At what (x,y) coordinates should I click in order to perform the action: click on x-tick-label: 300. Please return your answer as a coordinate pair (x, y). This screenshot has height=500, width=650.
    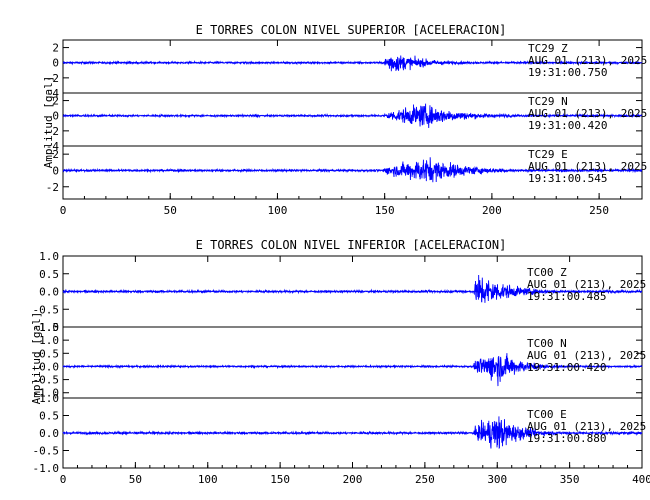
    Looking at the image, I should click on (497, 479).